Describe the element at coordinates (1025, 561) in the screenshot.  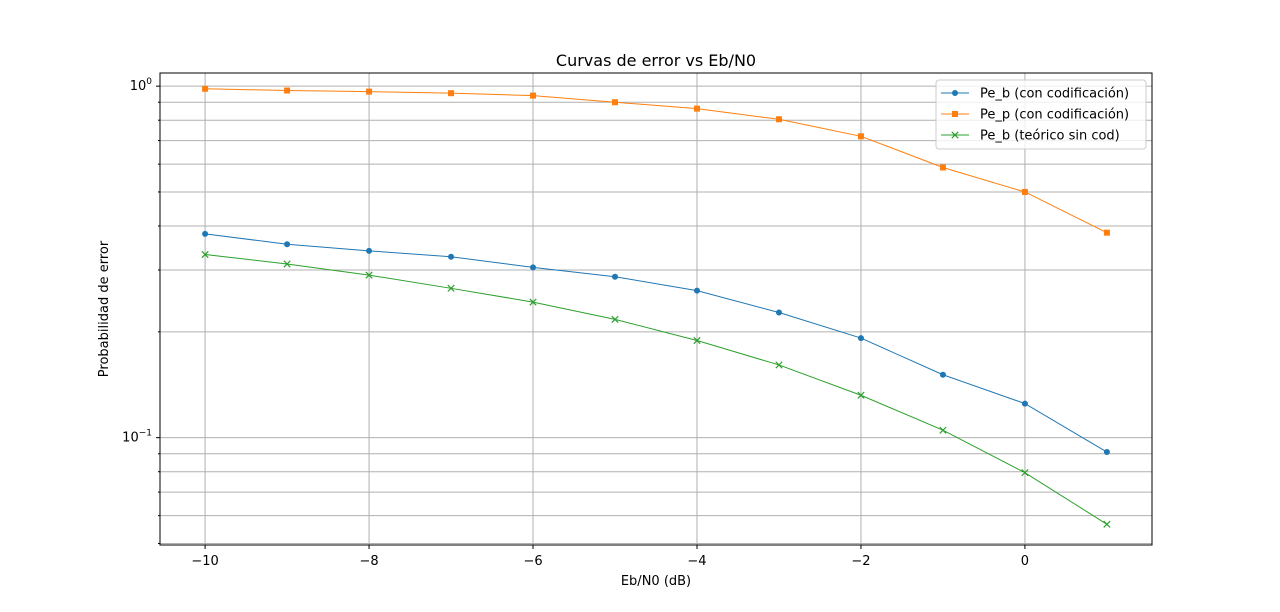
I see `x-tick-label: 0` at that location.